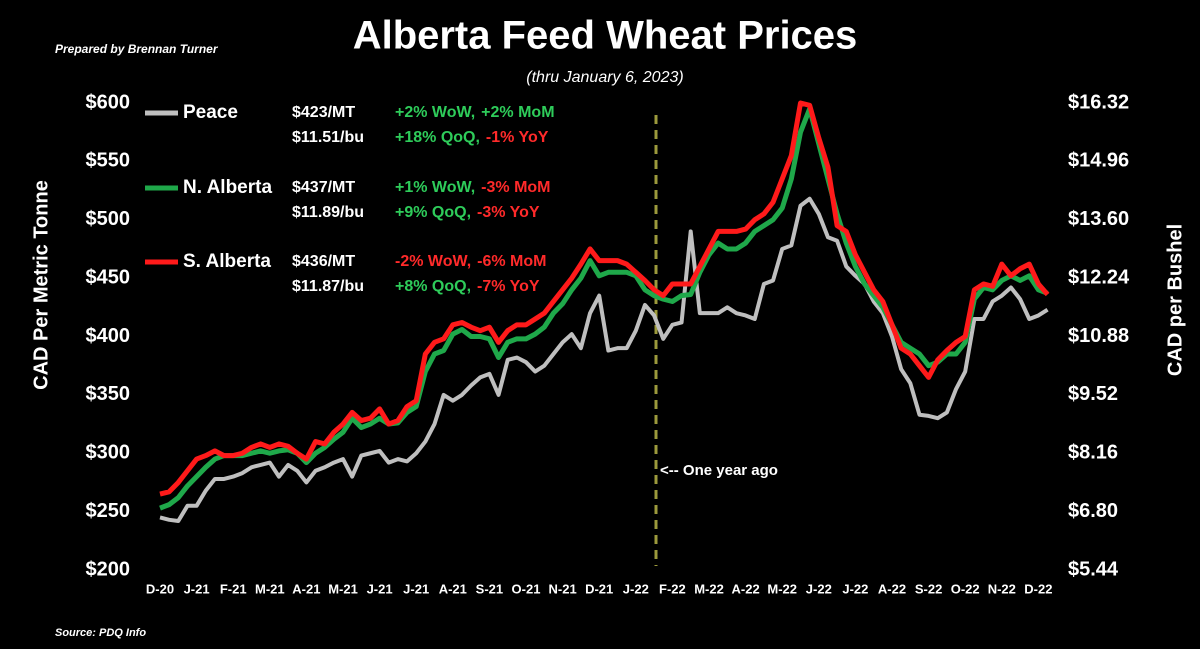 This screenshot has width=1200, height=649. Describe the element at coordinates (328, 137) in the screenshot. I see `stat-price: $11.51/bu` at that location.